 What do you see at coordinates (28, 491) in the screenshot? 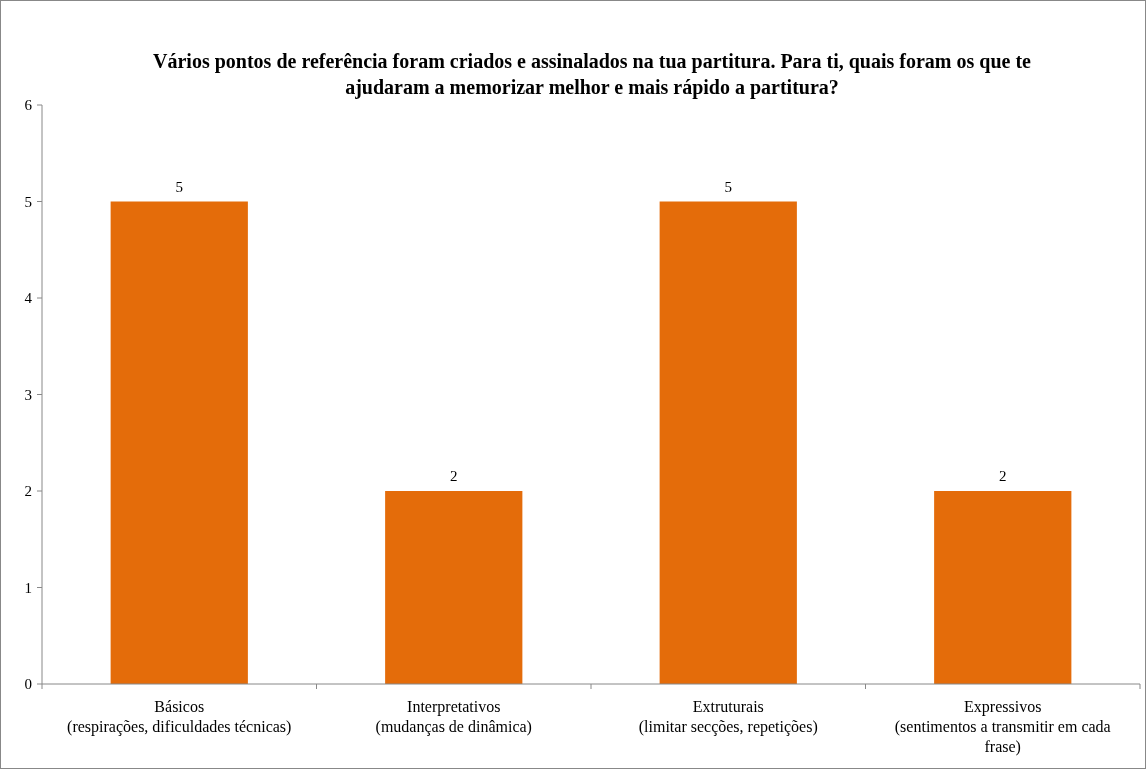
I see `y-tick-label: 2` at bounding box center [28, 491].